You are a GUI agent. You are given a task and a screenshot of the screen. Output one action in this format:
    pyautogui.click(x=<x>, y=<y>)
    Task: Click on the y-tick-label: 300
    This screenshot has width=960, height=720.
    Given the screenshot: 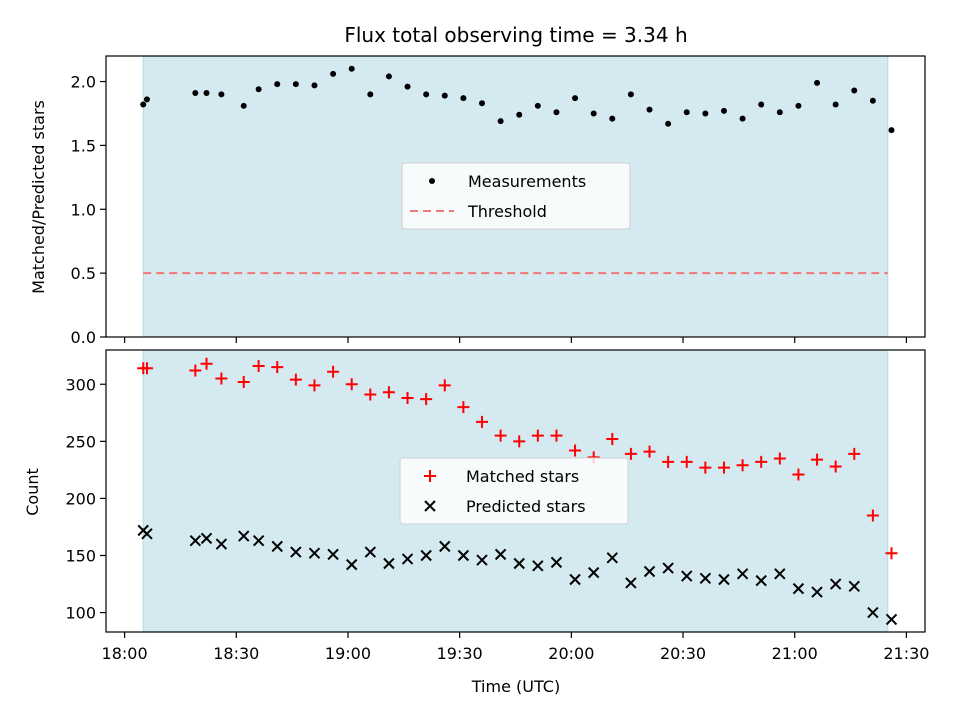 What is the action you would take?
    pyautogui.click(x=80, y=384)
    